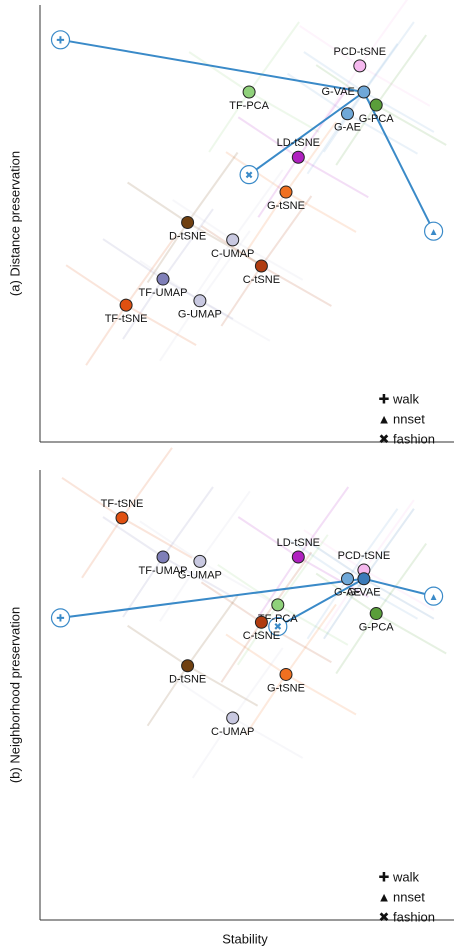 The height and width of the screenshot is (950, 454). I want to click on point-label: C-UMAP, so click(232, 254).